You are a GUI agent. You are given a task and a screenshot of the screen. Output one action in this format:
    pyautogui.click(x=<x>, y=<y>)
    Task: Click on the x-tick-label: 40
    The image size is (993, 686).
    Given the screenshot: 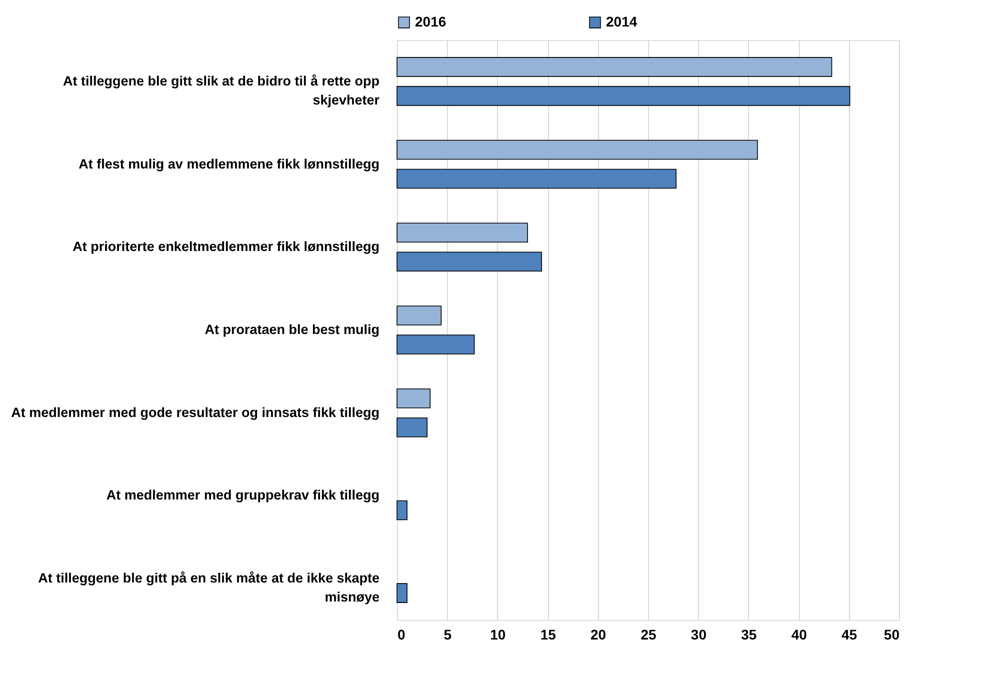 What is the action you would take?
    pyautogui.click(x=799, y=634)
    